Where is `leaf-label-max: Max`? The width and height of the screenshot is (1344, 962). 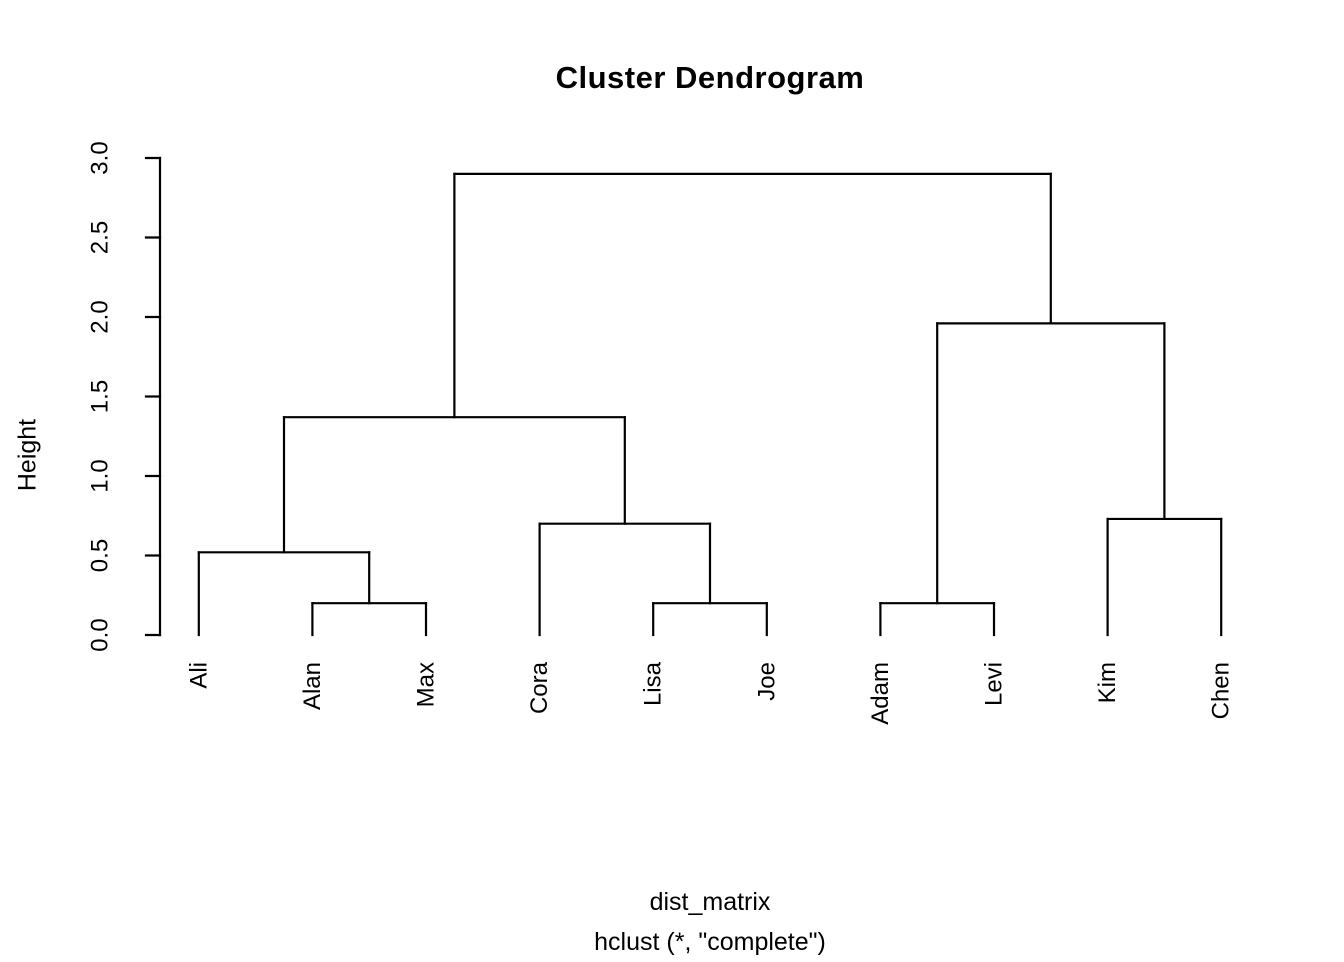 leaf-label-max: Max is located at coordinates (426, 684).